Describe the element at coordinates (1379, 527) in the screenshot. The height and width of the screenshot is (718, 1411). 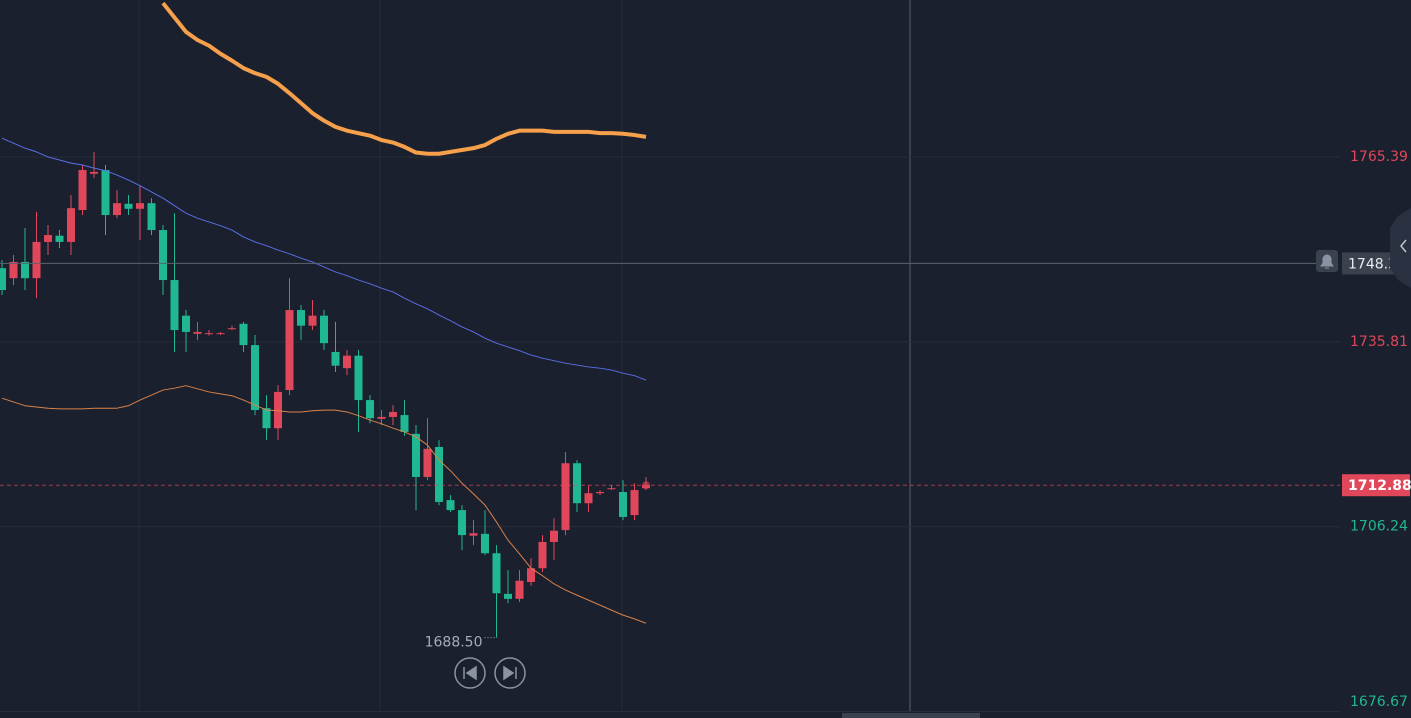
I see `y-tick-label: 1706.24` at that location.